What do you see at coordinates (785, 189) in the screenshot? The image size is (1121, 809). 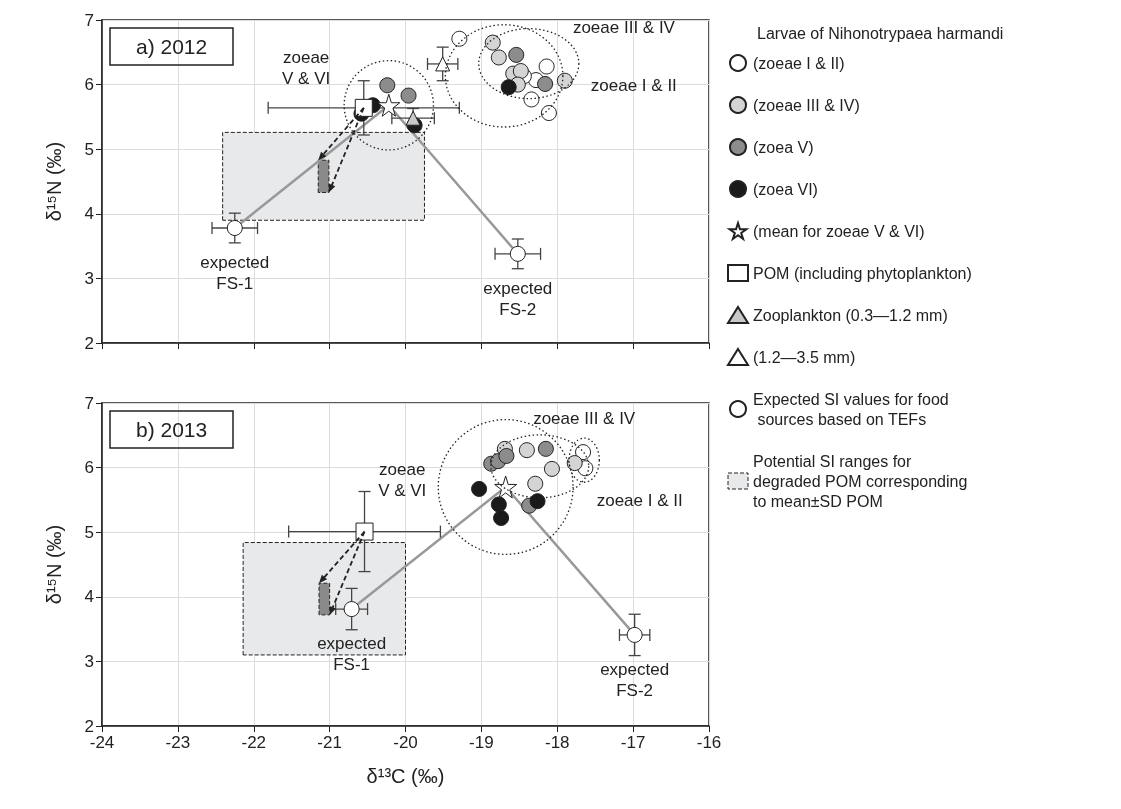 I see `legend-label: (zoea VI)` at bounding box center [785, 189].